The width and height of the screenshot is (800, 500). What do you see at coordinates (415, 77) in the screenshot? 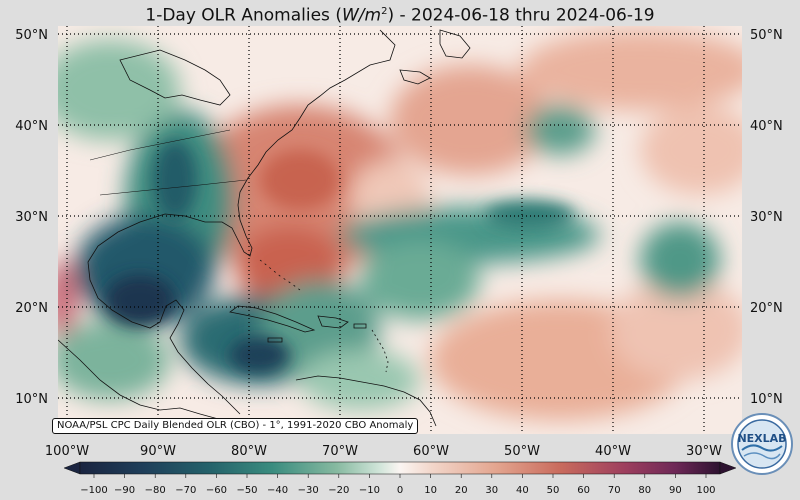
I see `nova-scotia-outline` at bounding box center [415, 77].